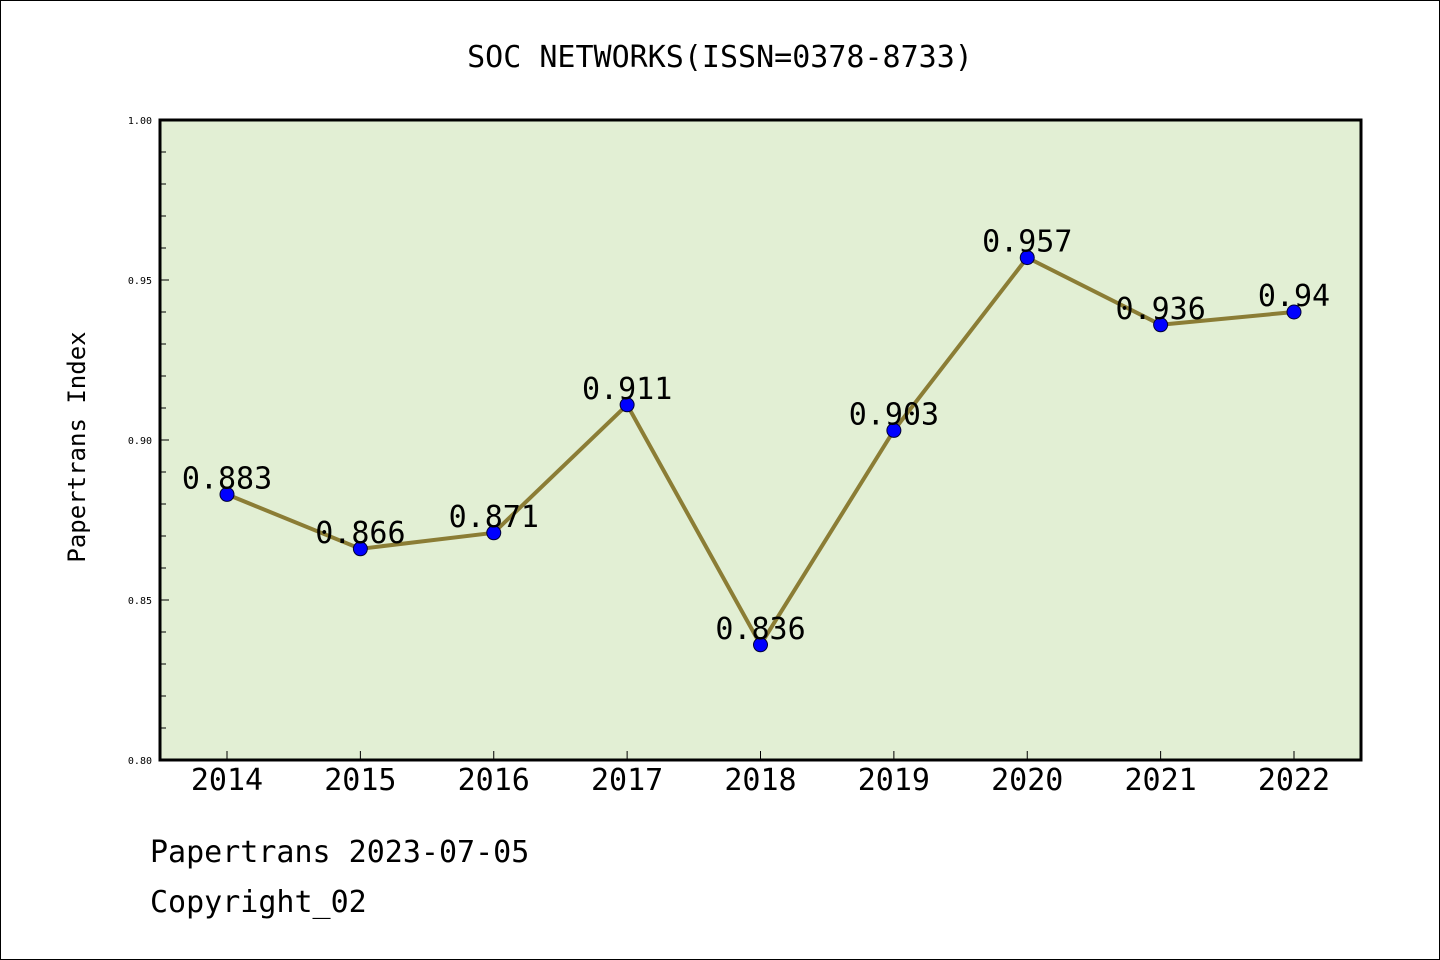 Image resolution: width=1440 pixels, height=960 pixels. I want to click on footer-copyright: Copyright_02, so click(258, 902).